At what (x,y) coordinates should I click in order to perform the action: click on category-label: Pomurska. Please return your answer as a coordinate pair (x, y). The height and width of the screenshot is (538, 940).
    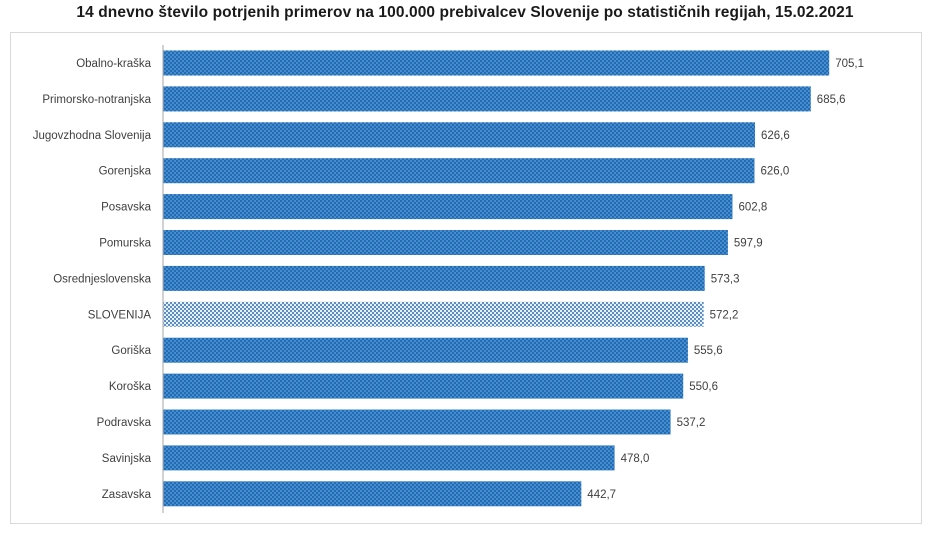
    Looking at the image, I should click on (125, 244).